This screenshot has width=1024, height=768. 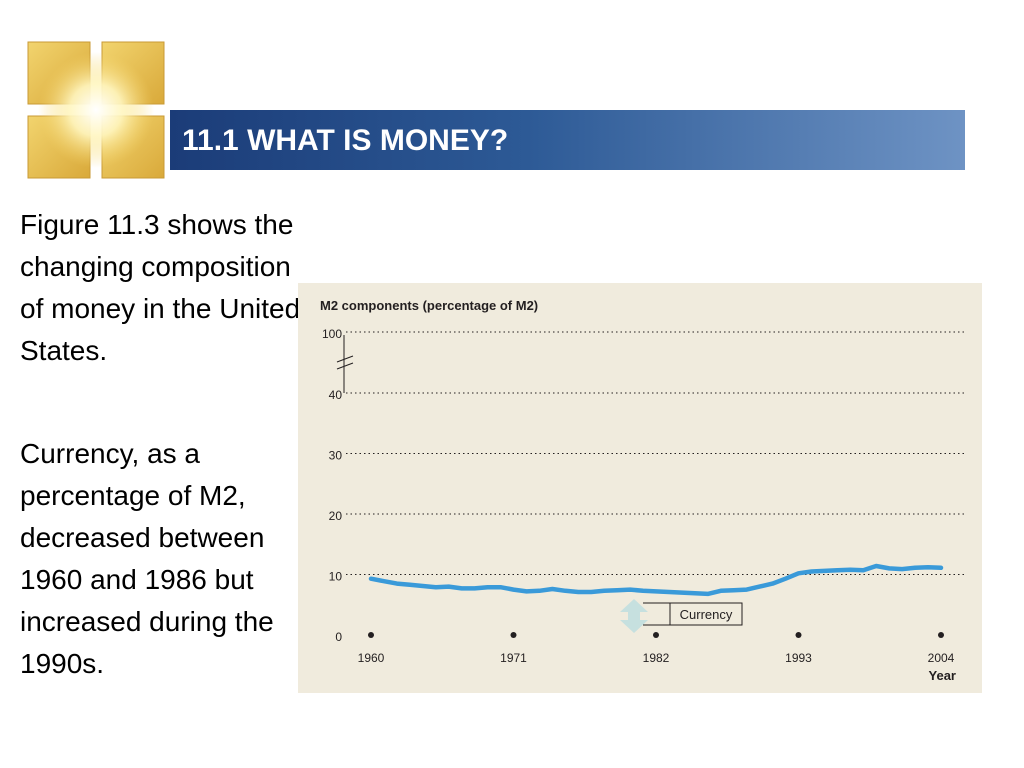 I want to click on x-tick-1993: 1993, so click(x=798, y=658).